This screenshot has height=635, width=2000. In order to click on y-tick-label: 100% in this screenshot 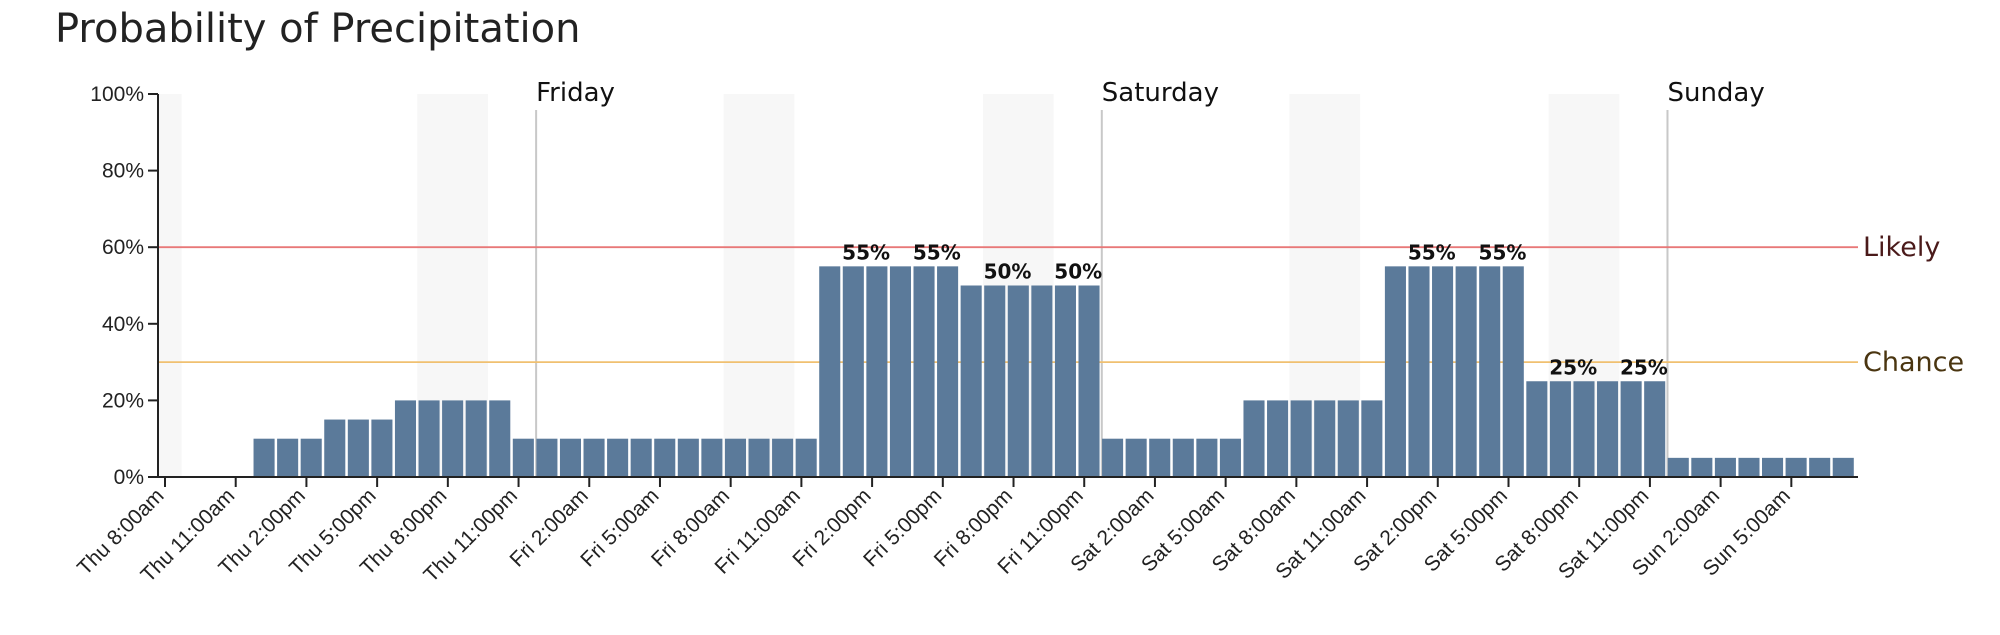, I will do `click(117, 94)`.